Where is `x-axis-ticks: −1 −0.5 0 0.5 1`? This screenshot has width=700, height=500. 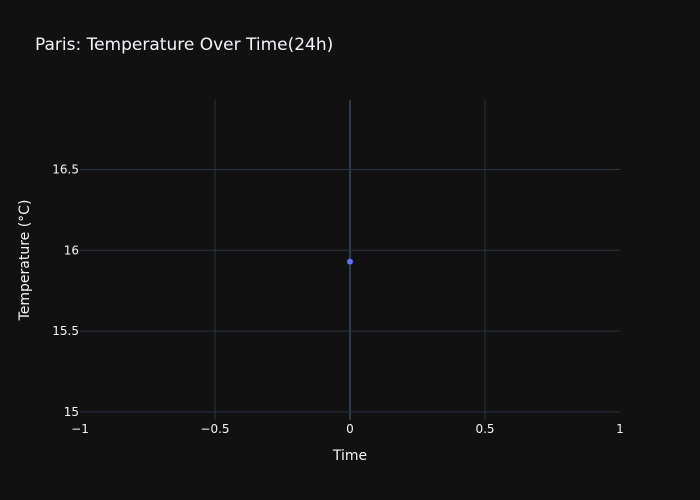 x-axis-ticks: −1 −0.5 0 0.5 1 is located at coordinates (347, 429).